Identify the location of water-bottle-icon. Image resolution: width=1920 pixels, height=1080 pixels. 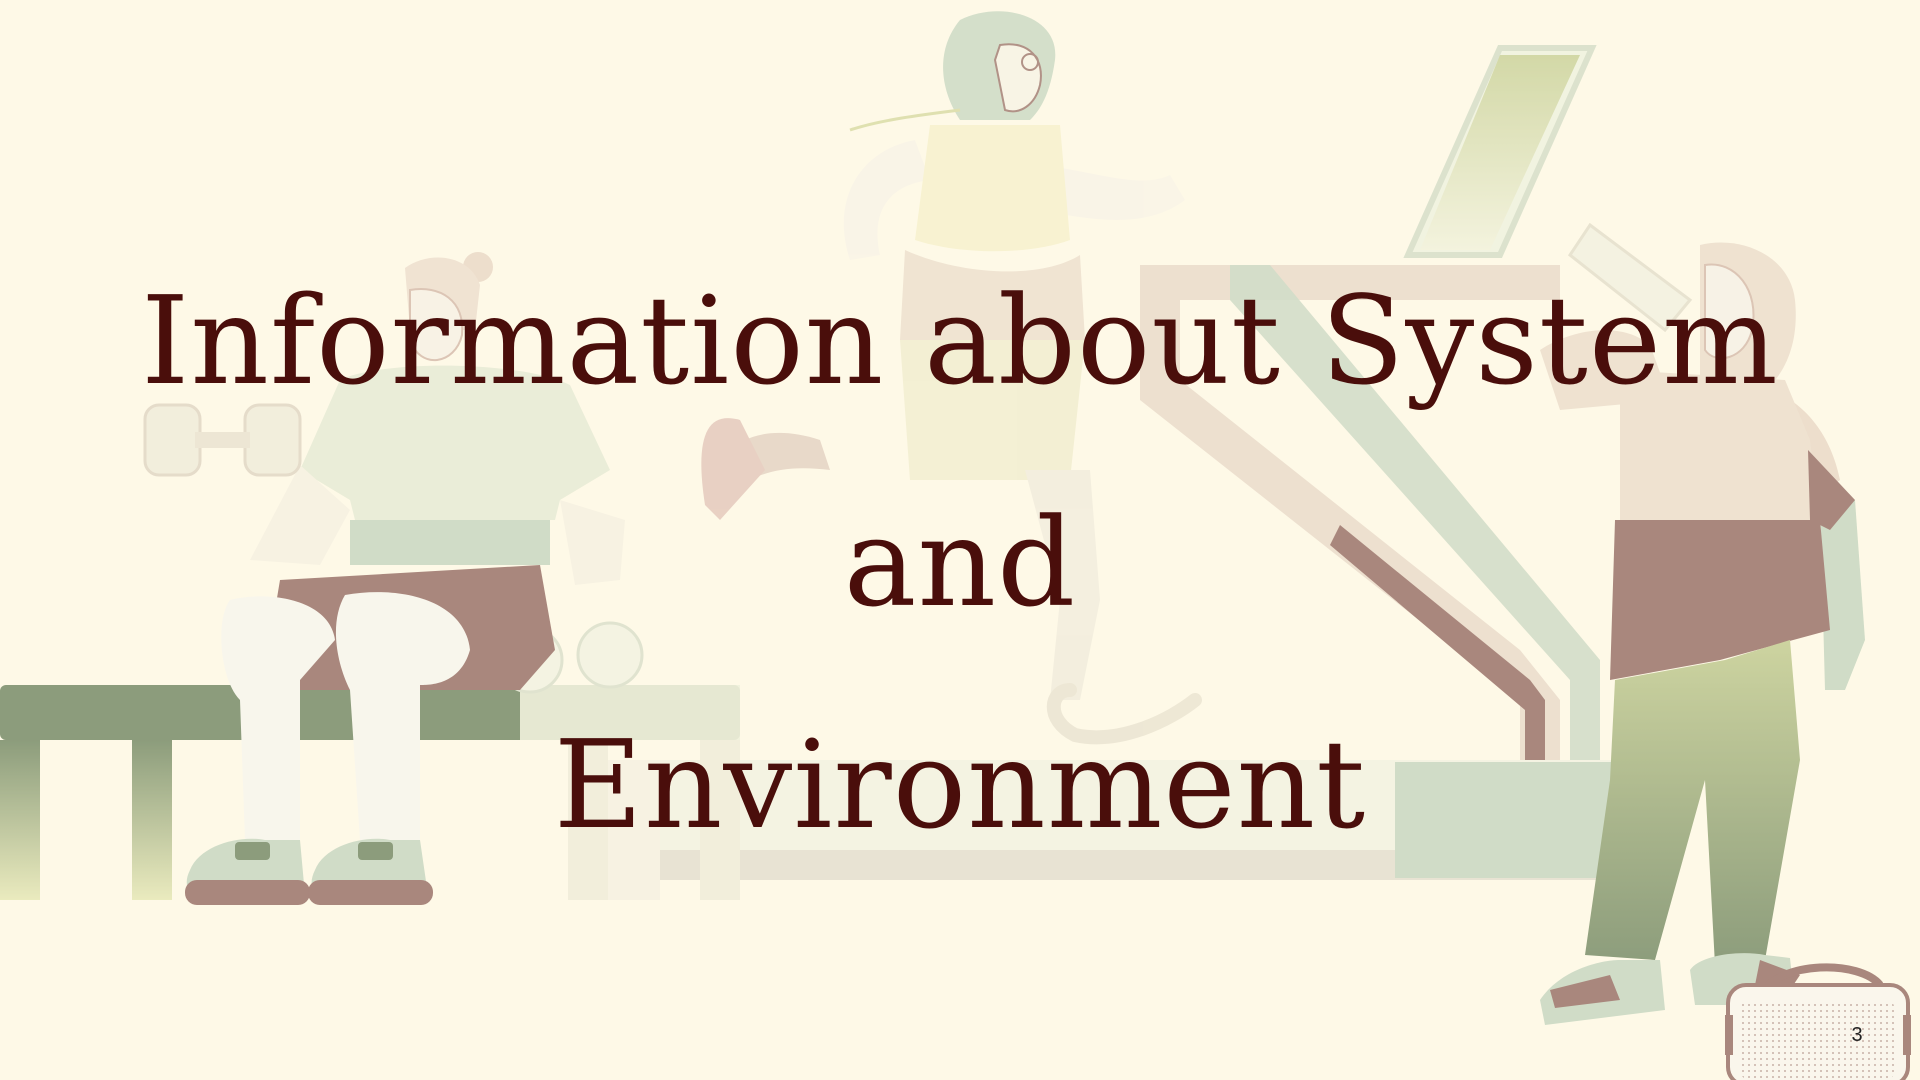
(1630, 277).